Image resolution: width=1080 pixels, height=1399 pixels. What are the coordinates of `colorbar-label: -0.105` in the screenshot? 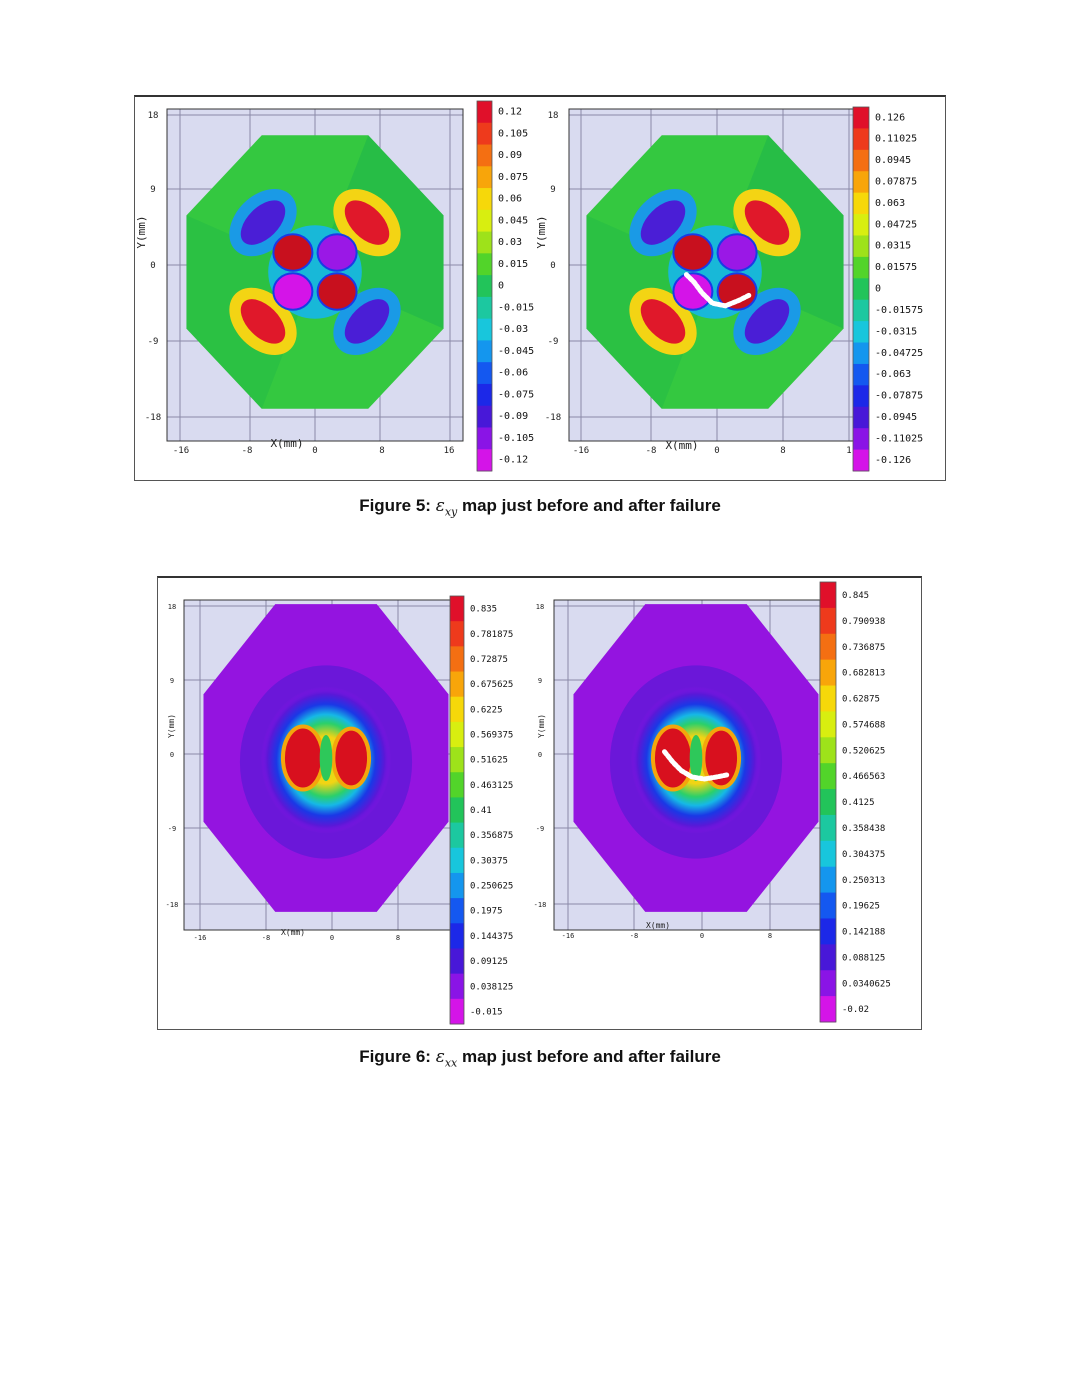 It's located at (516, 438).